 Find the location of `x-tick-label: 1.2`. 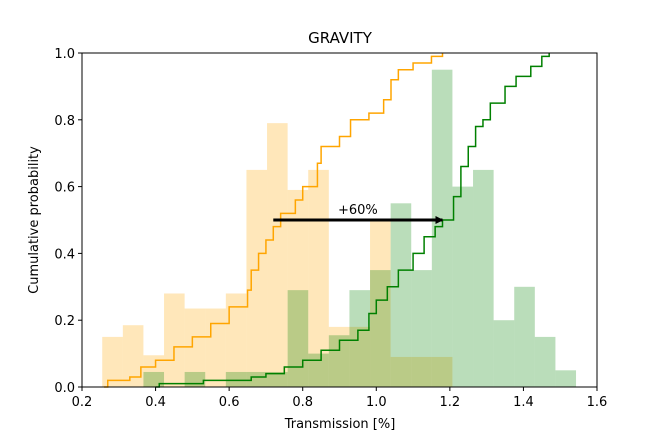

x-tick-label: 1.2 is located at coordinates (450, 402).